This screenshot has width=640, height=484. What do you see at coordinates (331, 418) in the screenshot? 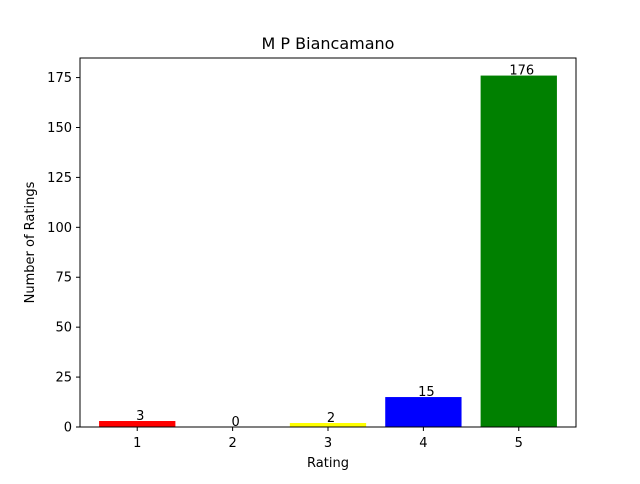
I see `value-label-rating-3: 2` at bounding box center [331, 418].